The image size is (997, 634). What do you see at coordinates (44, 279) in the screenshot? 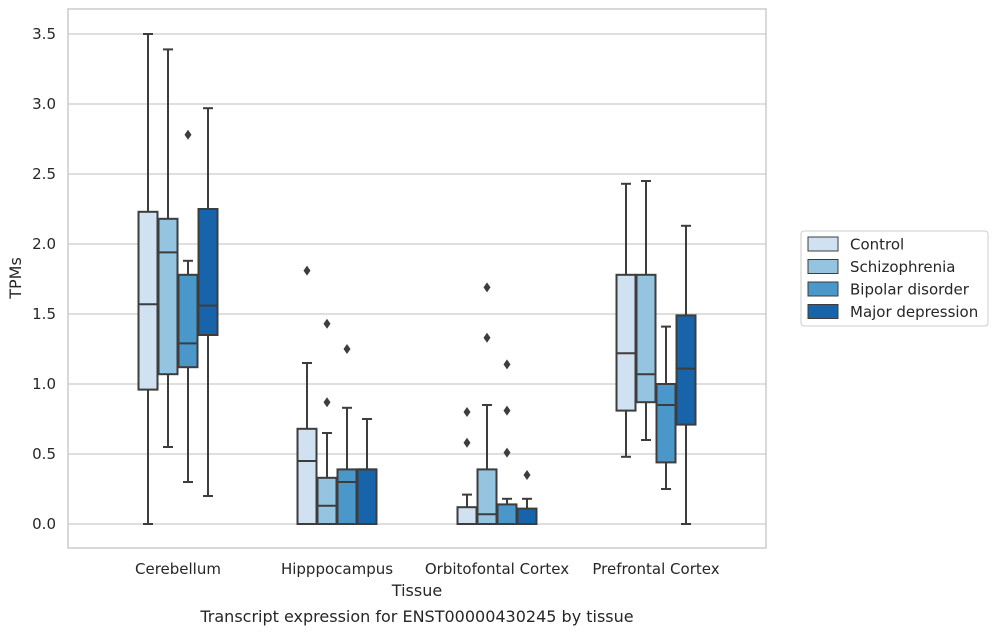
I see `y-axis-ticks: 0.0 0.5 1.0 1.5 2.0 2.5 3.0 3.5` at bounding box center [44, 279].